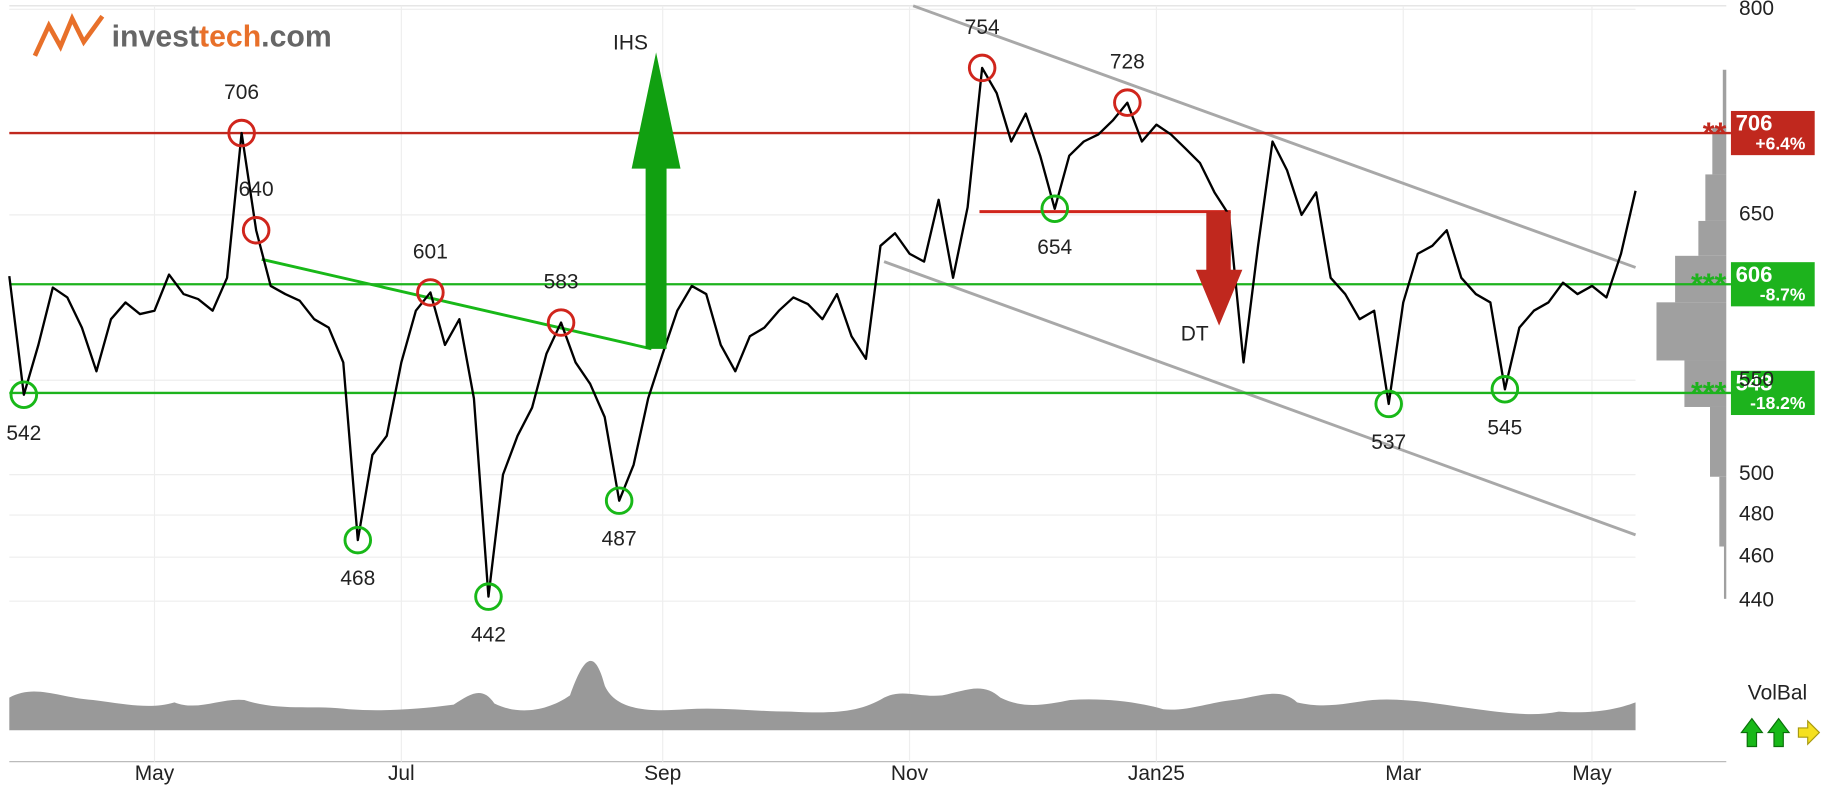 Image resolution: width=1824 pixels, height=800 pixels. What do you see at coordinates (1754, 274) in the screenshot?
I see `level-value: 606` at bounding box center [1754, 274].